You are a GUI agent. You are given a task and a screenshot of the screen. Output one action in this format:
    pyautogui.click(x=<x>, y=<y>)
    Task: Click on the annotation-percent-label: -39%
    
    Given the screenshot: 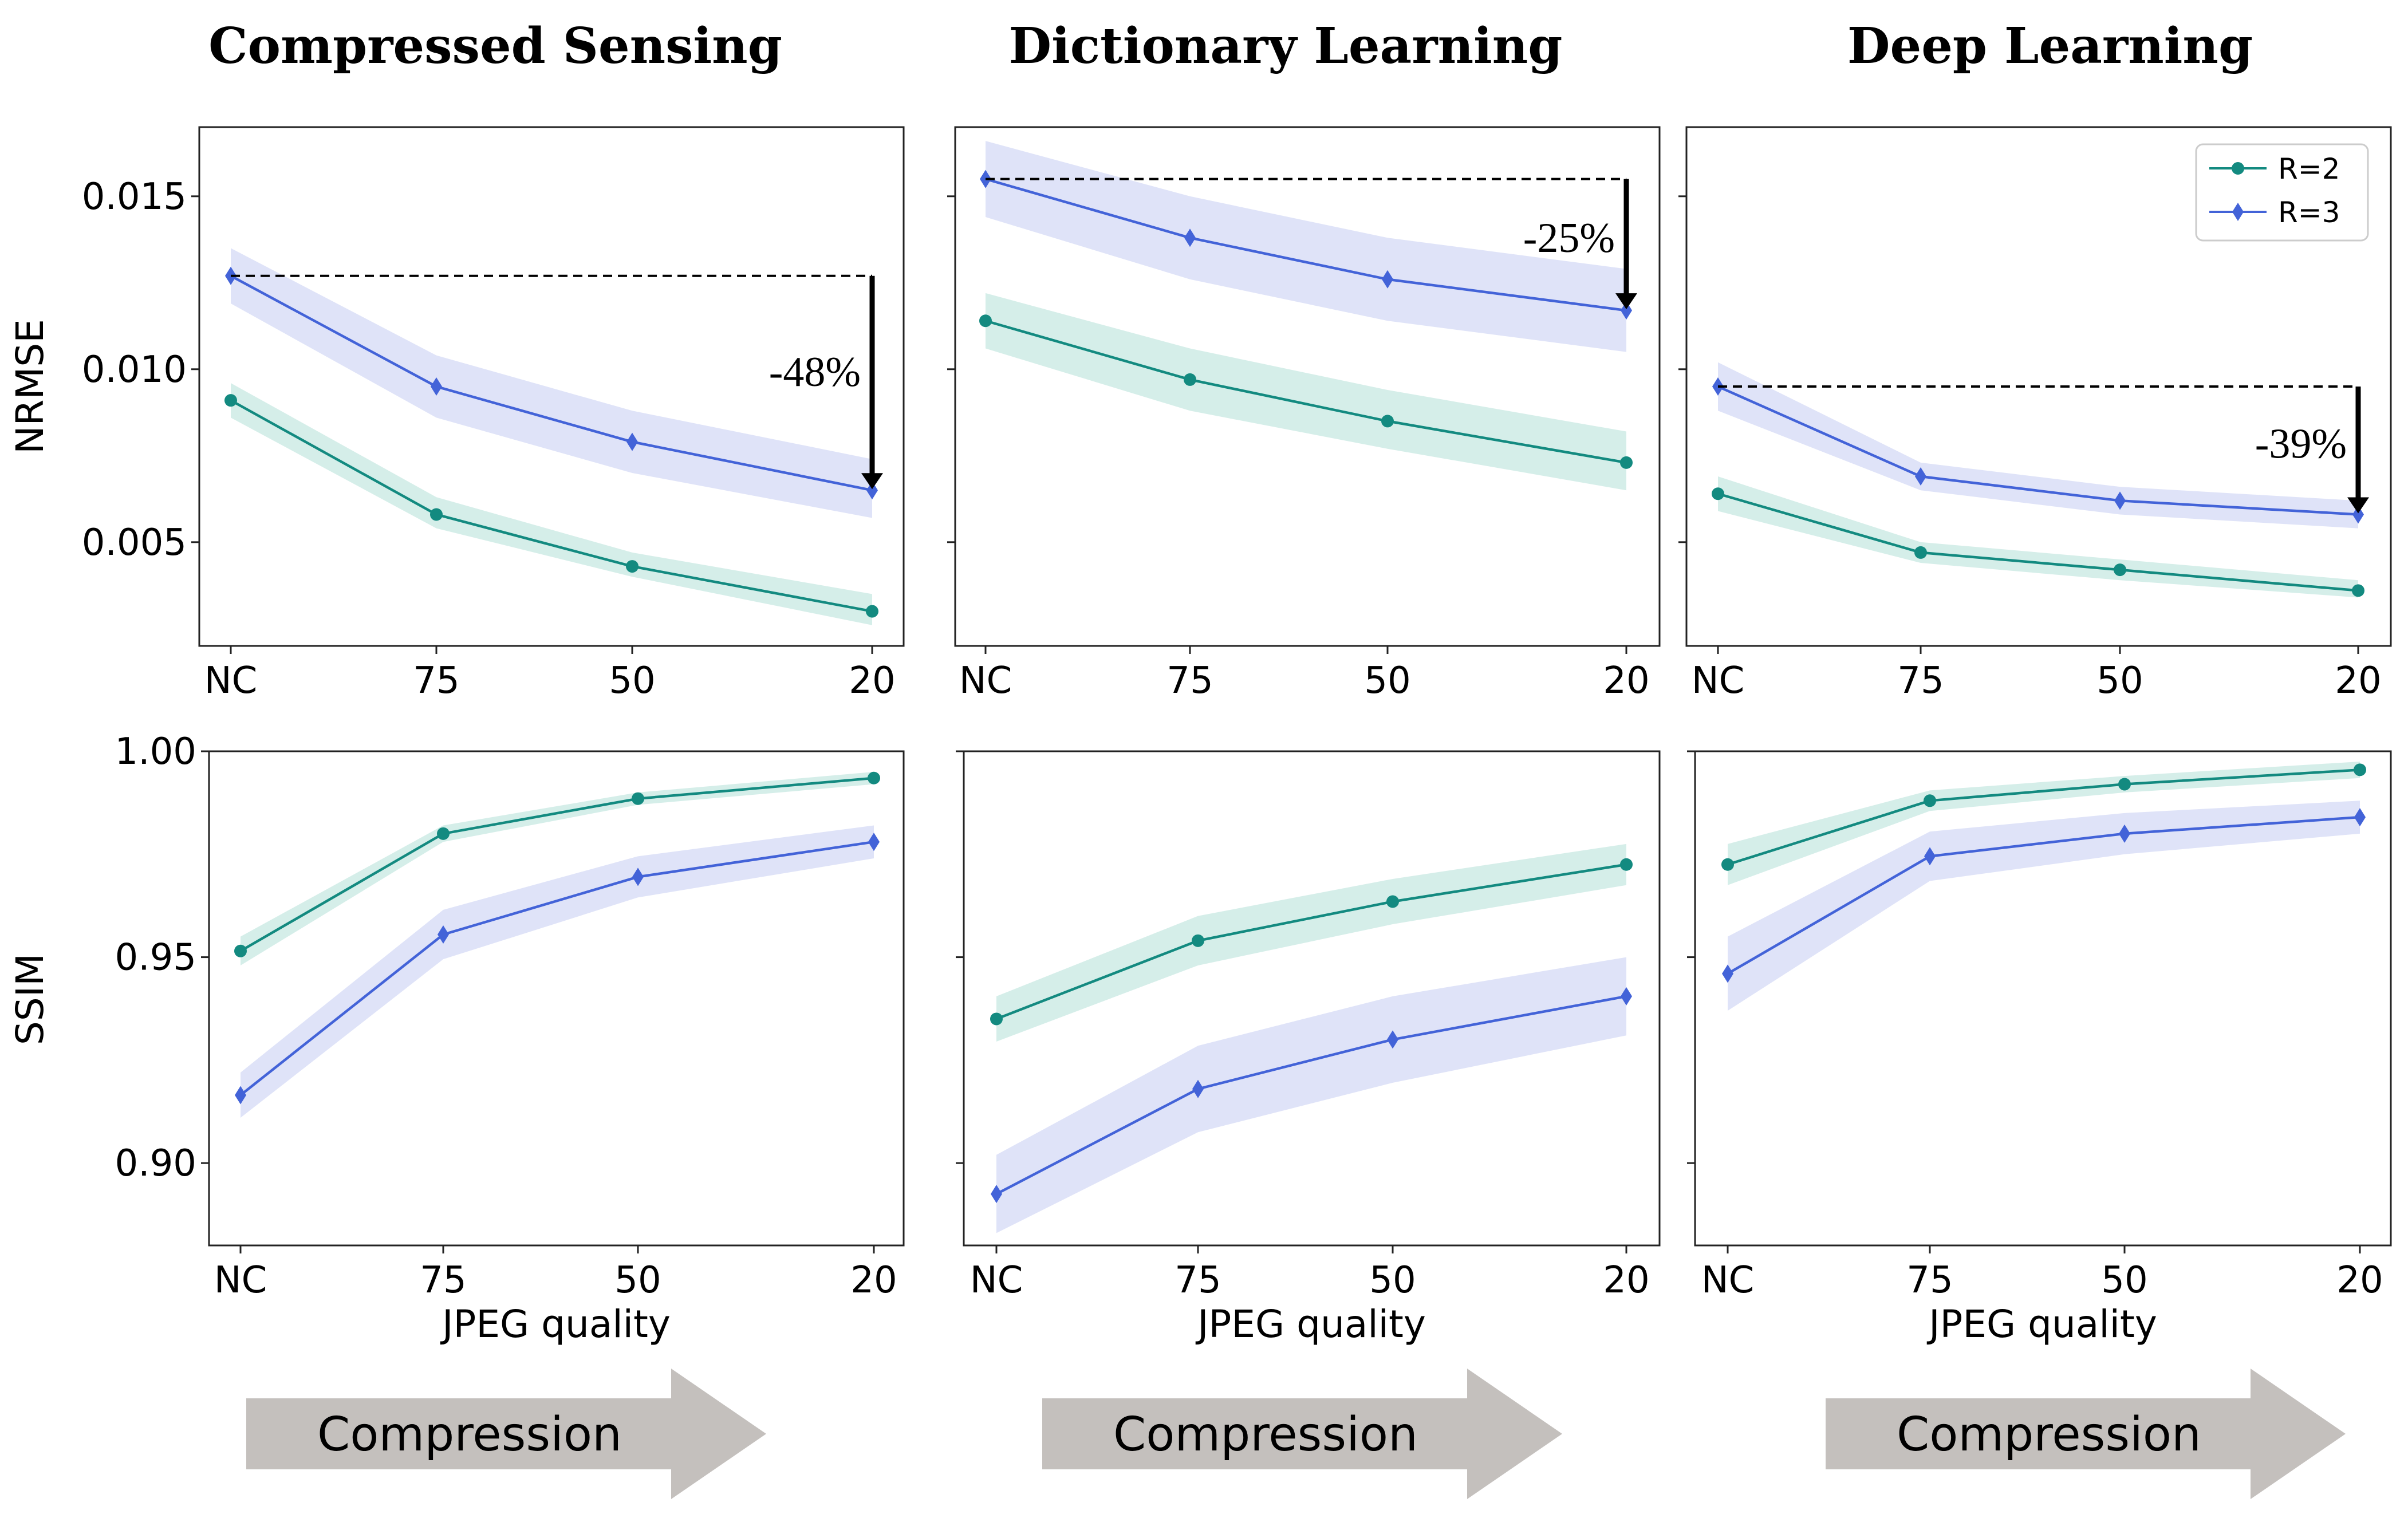 What is the action you would take?
    pyautogui.click(x=2301, y=445)
    